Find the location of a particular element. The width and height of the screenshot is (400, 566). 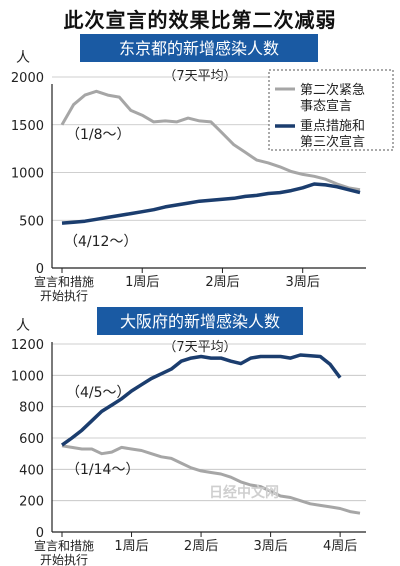

osaka-y-unit: 人 is located at coordinates (23, 326).